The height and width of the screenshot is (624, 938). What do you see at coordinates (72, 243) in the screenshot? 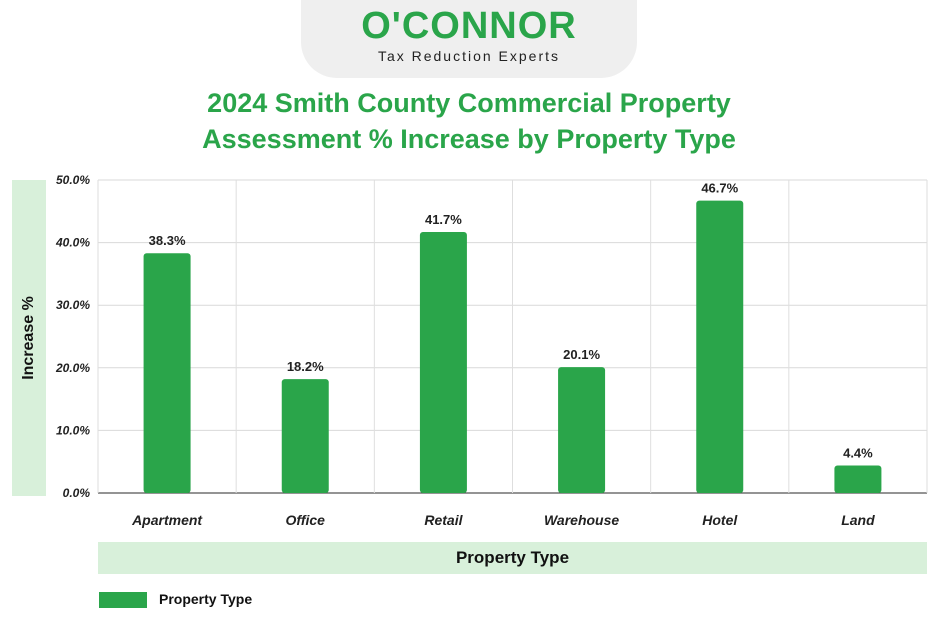
I see `y-tick-label: 40.0%` at bounding box center [72, 243].